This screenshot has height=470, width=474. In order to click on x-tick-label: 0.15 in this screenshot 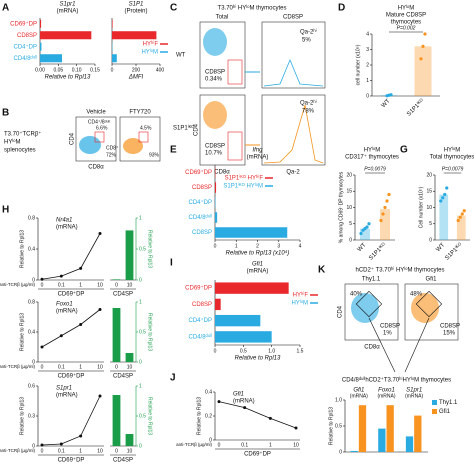, I will do `click(95, 70)`.